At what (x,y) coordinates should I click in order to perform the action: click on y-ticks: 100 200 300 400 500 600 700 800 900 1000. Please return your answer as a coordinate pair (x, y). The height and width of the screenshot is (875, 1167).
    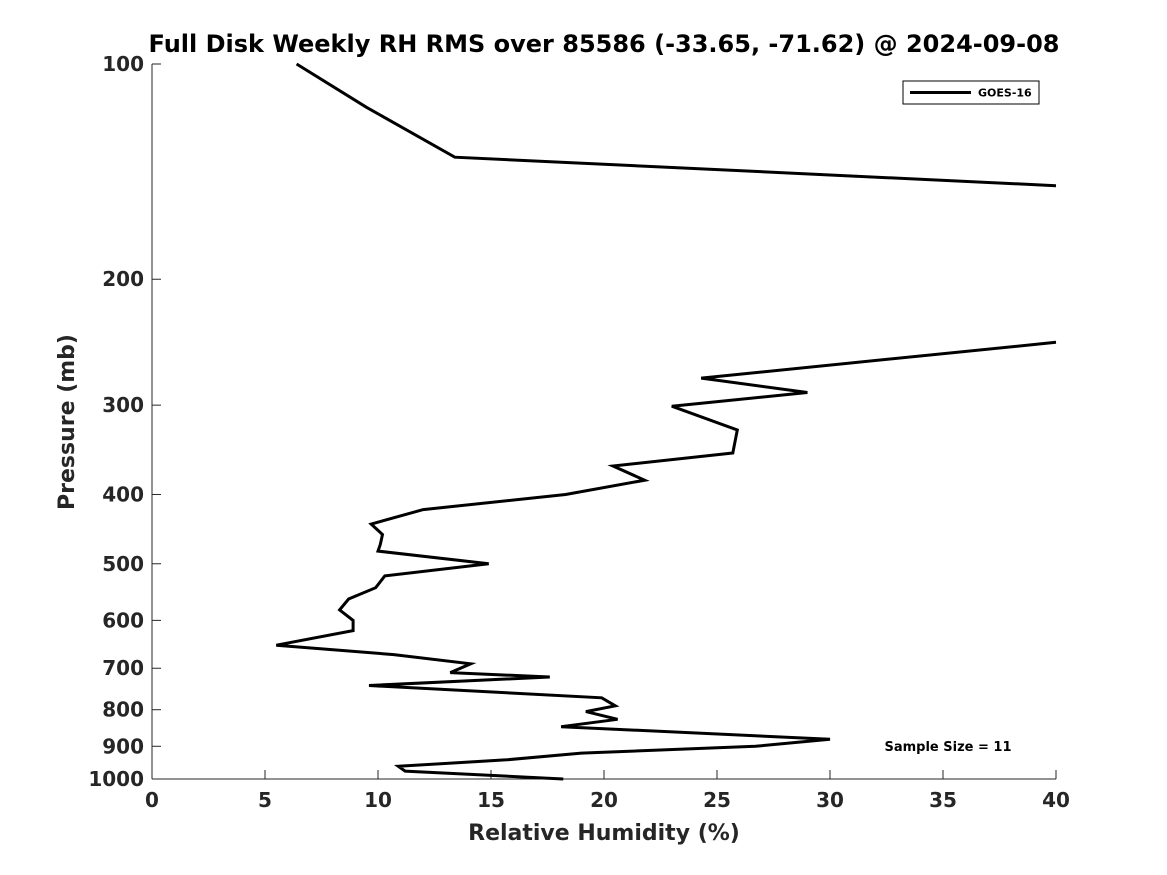
    Looking at the image, I should click on (124, 421).